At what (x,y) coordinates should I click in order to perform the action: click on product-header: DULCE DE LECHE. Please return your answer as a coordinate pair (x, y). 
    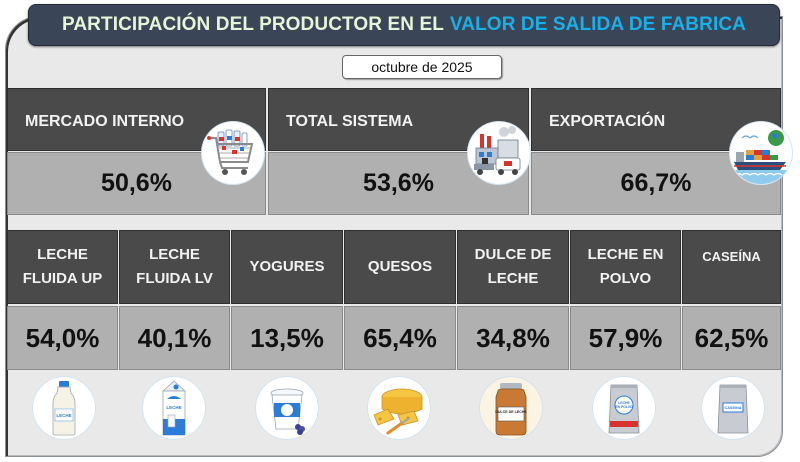
    Looking at the image, I should click on (513, 267).